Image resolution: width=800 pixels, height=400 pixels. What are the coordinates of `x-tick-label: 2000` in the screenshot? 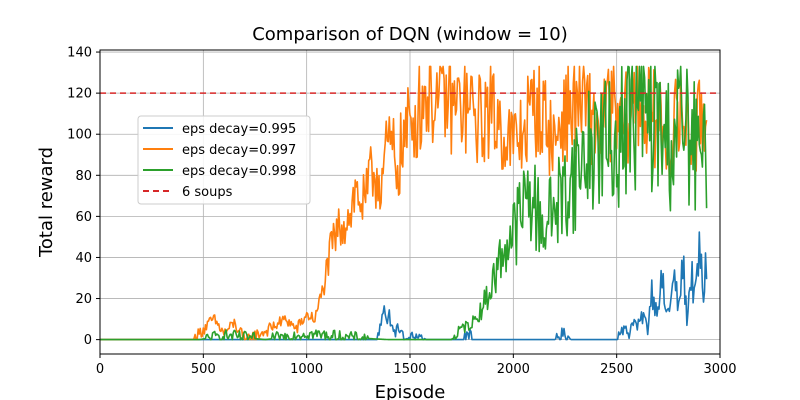 It's located at (513, 369).